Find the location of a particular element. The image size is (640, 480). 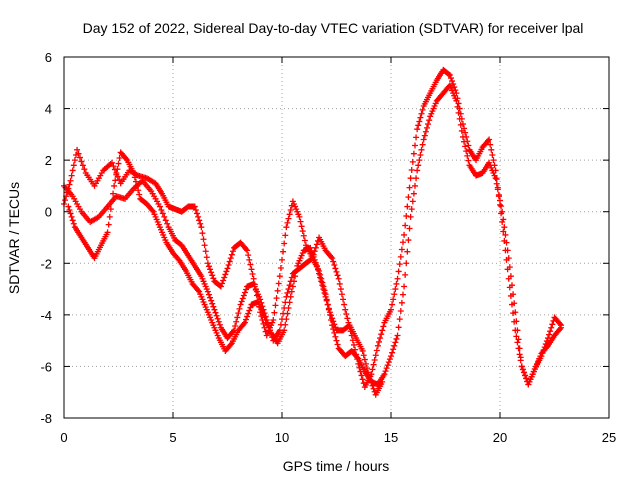

y-axis-label: SDTVAR / TECUs is located at coordinates (14, 238).